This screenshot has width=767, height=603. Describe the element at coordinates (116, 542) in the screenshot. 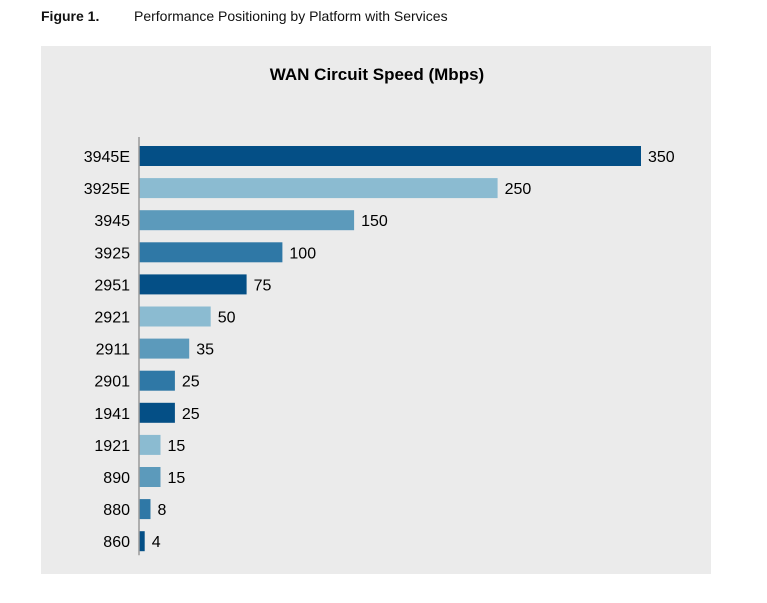

I see `category-label-860: 860` at that location.